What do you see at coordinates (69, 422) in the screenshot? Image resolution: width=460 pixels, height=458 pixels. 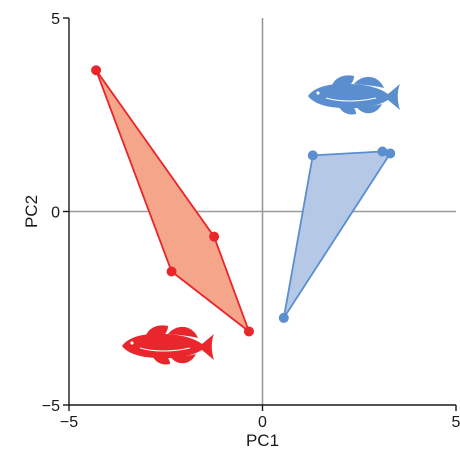 I see `x-tick-label: −5` at bounding box center [69, 422].